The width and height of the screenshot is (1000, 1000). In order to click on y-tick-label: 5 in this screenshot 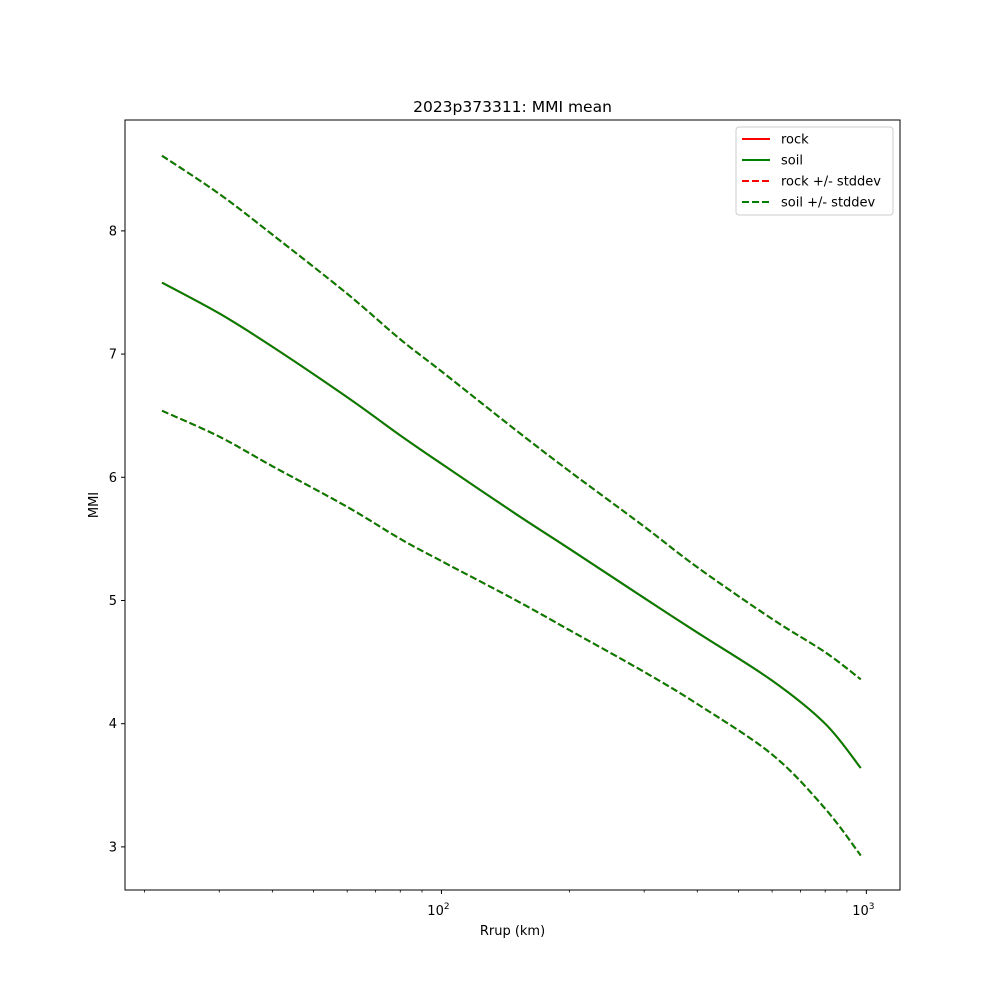, I will do `click(113, 601)`.